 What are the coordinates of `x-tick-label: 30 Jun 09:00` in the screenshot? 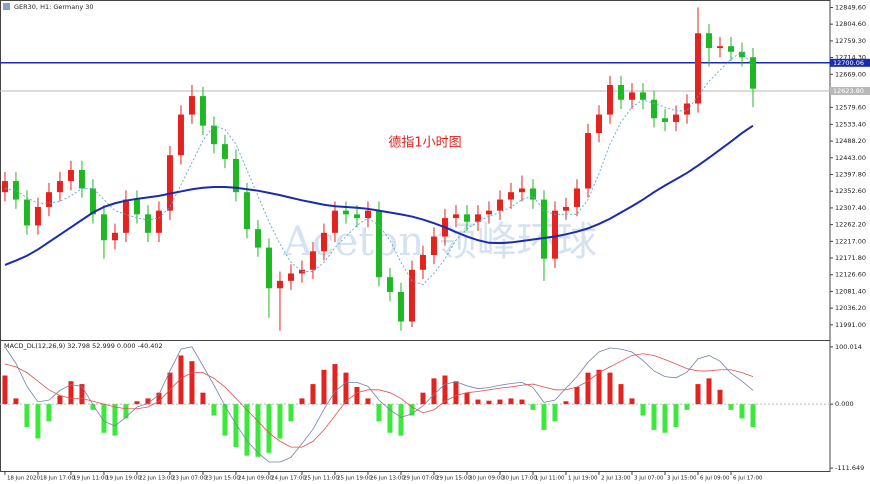 It's located at (486, 479).